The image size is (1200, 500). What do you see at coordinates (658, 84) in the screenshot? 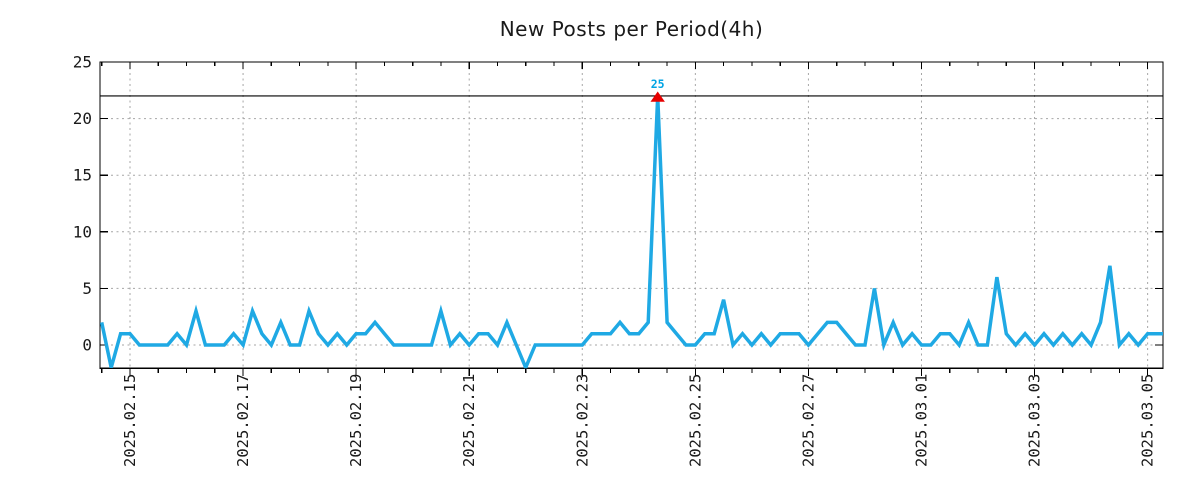
I see `peak-value-label: 25` at bounding box center [658, 84].